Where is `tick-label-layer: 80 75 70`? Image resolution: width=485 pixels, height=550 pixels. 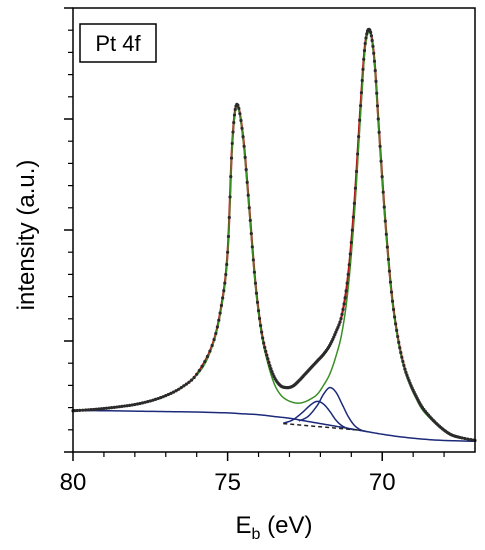 tick-label-layer: 80 75 70 is located at coordinates (228, 482).